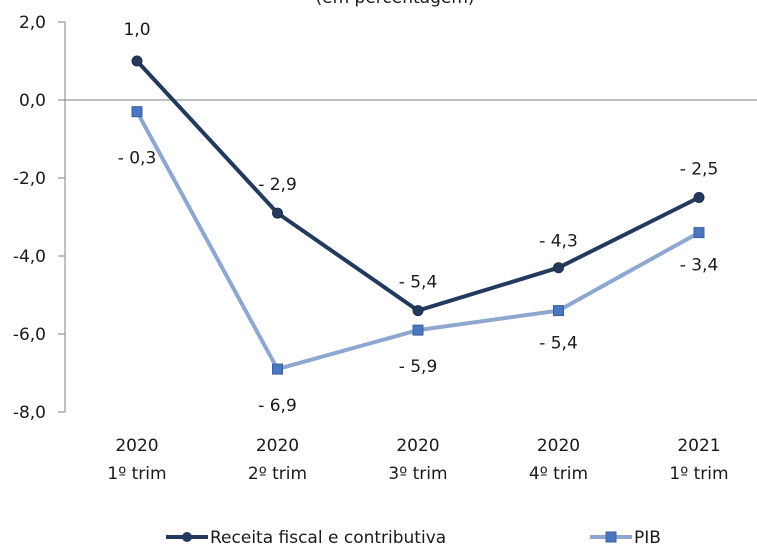 Image resolution: width=757 pixels, height=550 pixels. What do you see at coordinates (137, 159) in the screenshot?
I see `data-label: - 0,3` at bounding box center [137, 159].